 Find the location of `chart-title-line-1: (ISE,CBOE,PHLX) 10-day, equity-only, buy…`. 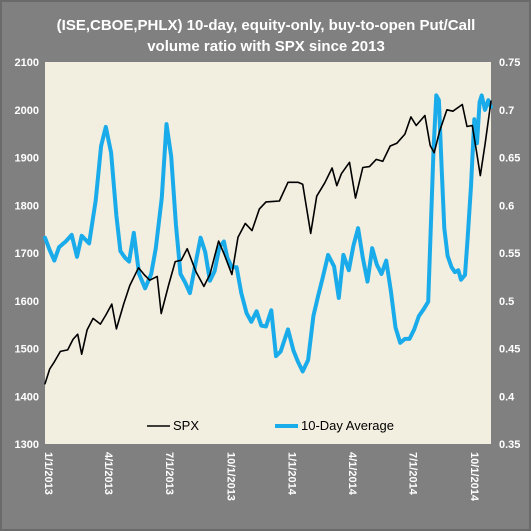

chart-title-line-1: (ISE,CBOE,PHLX) 10-day, equity-only, buy… is located at coordinates (266, 25).